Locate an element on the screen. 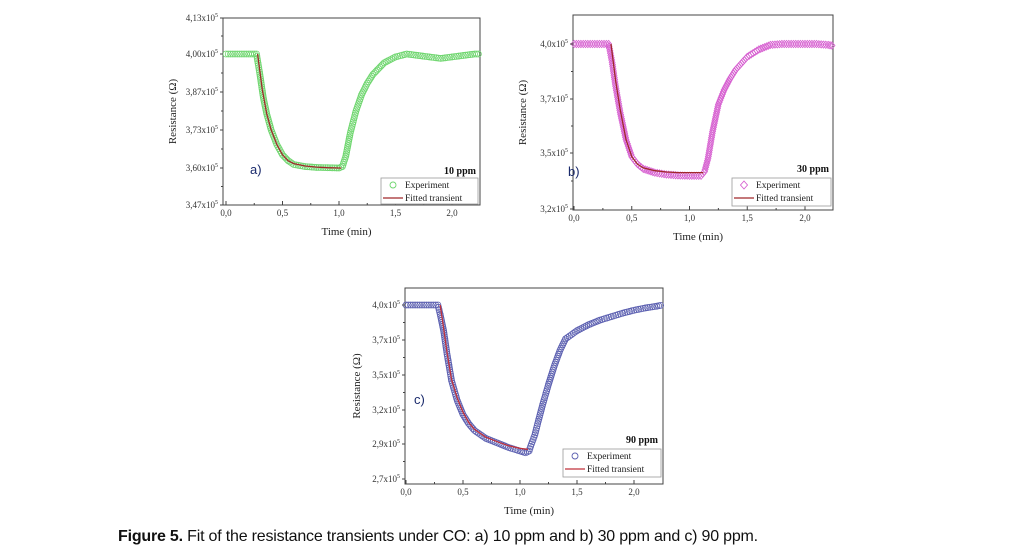  y-tick-label: 3,87x105 is located at coordinates (202, 92).